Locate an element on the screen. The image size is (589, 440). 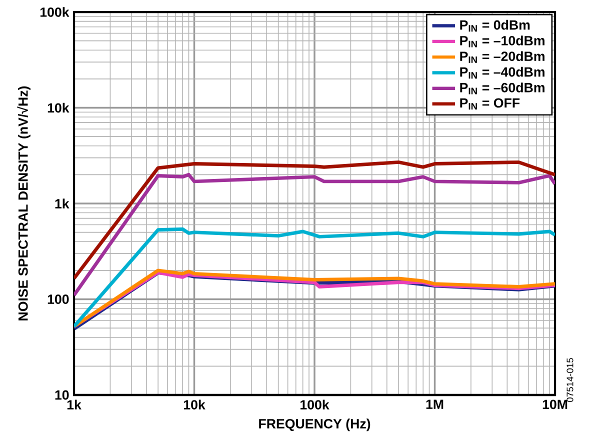
legend-label: P$_{IN}$ = –40dBm is located at coordinates (502, 72).